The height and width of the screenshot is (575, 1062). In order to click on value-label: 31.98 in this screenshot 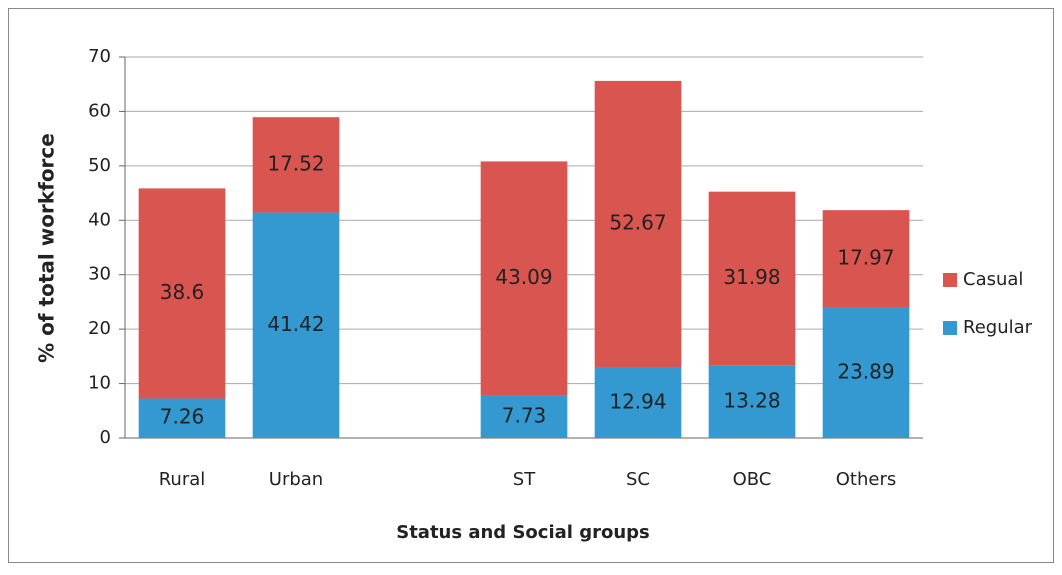, I will do `click(751, 277)`.